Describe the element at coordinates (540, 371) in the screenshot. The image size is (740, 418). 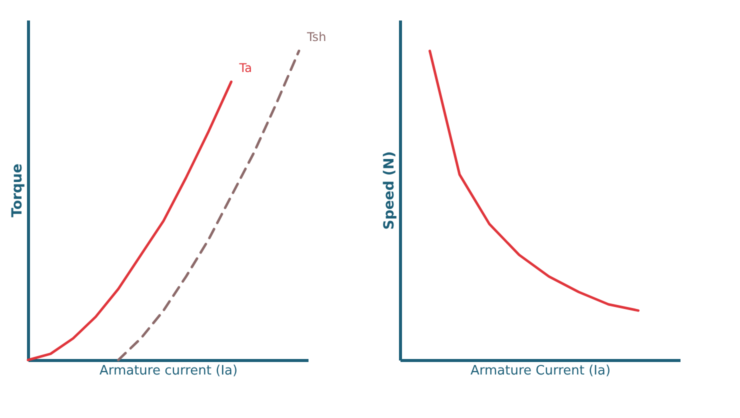
I see `x-axis-title: Armature Current (Ia)` at that location.